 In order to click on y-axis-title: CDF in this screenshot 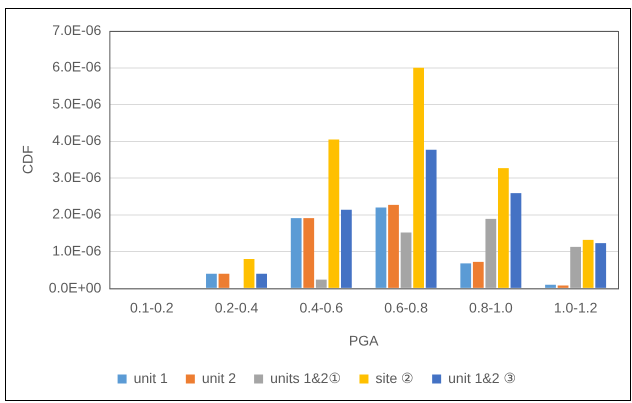, I will do `click(27, 159)`.